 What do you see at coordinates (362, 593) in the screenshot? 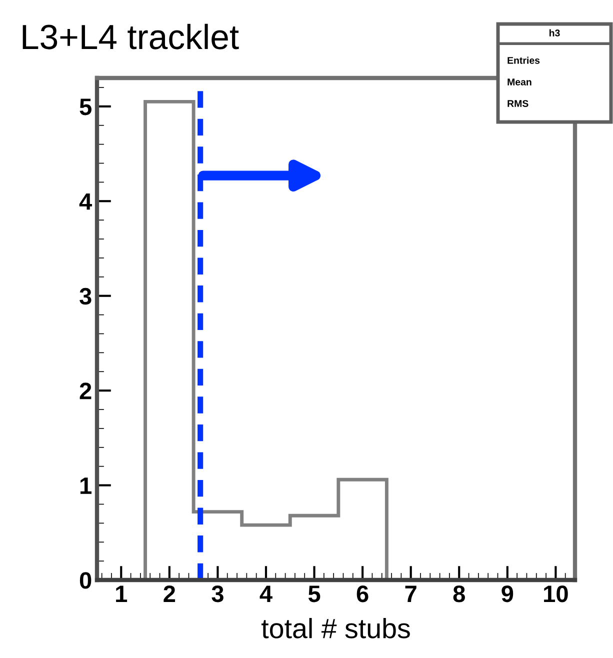
I see `x-tick-label: 6` at bounding box center [362, 593].